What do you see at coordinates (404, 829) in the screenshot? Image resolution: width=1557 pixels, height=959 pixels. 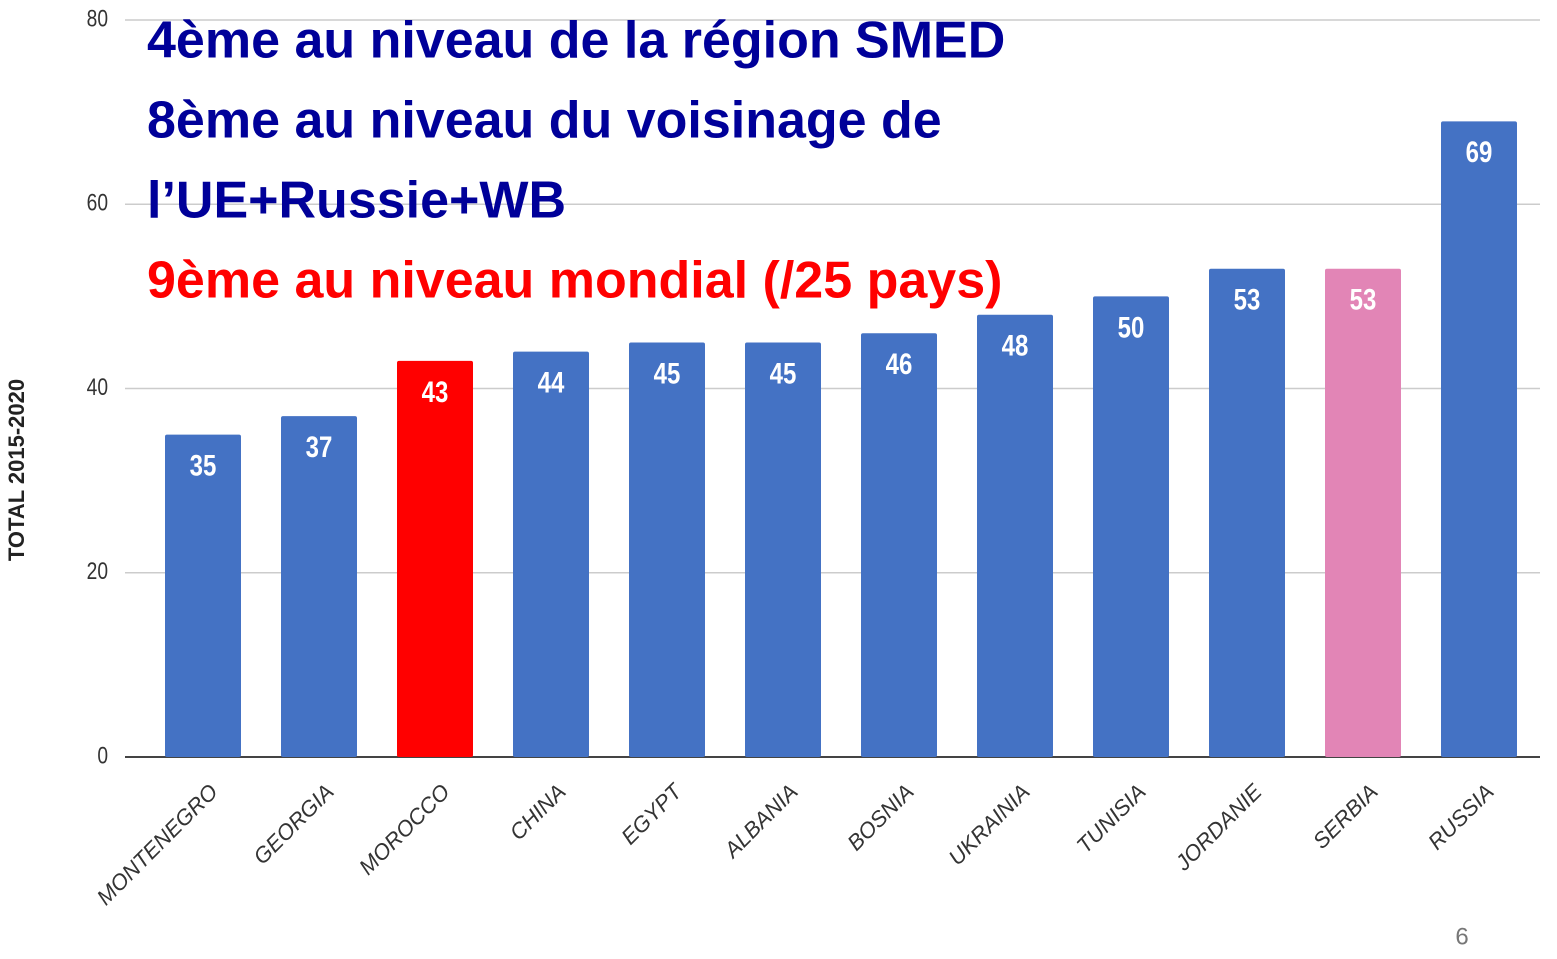 I see `x-tick-label: MOROCCO` at bounding box center [404, 829].